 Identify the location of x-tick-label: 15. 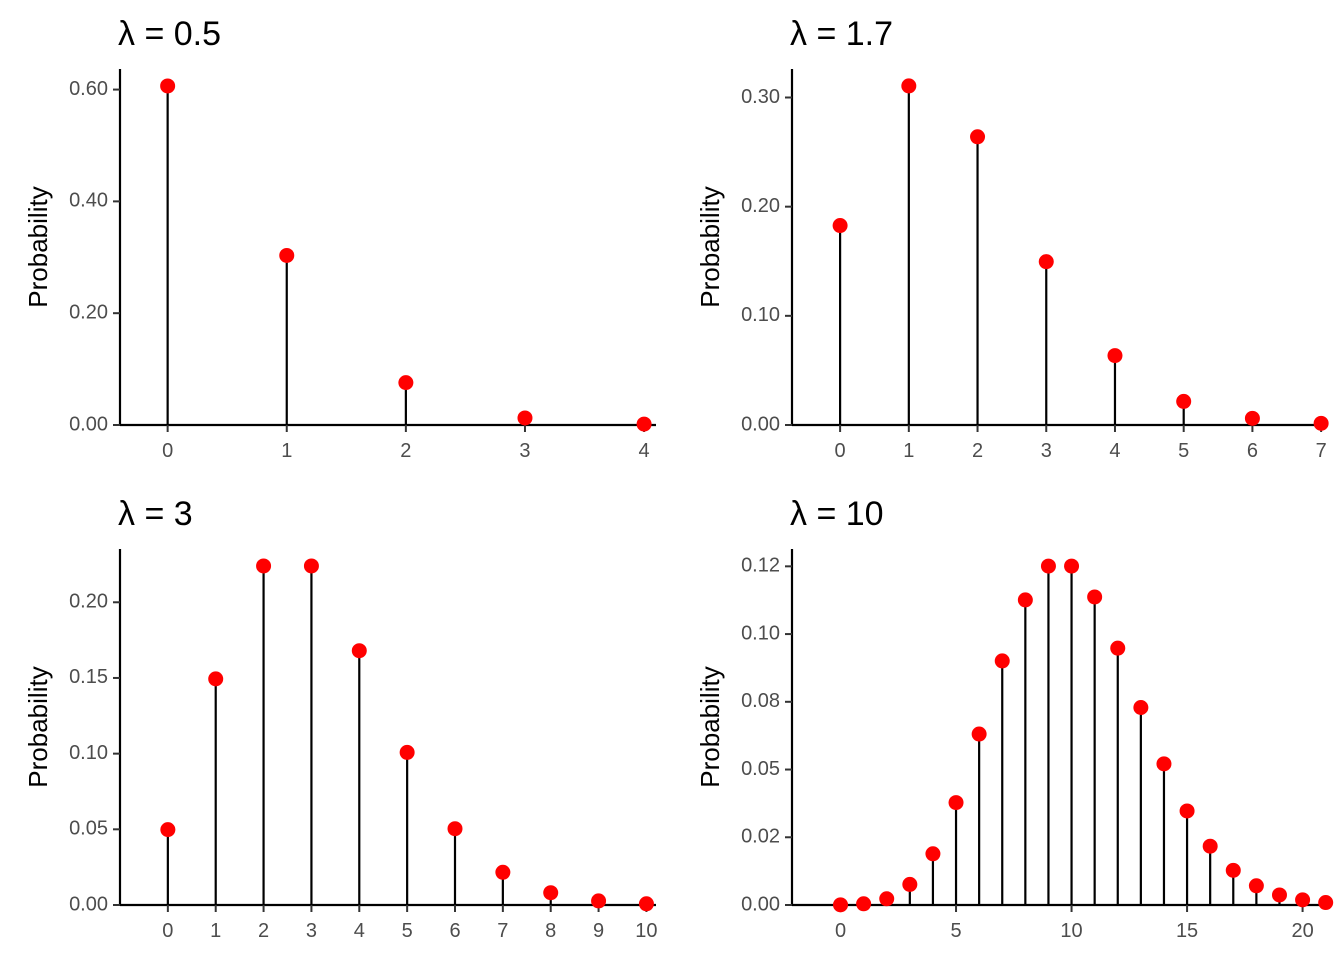
(1187, 931).